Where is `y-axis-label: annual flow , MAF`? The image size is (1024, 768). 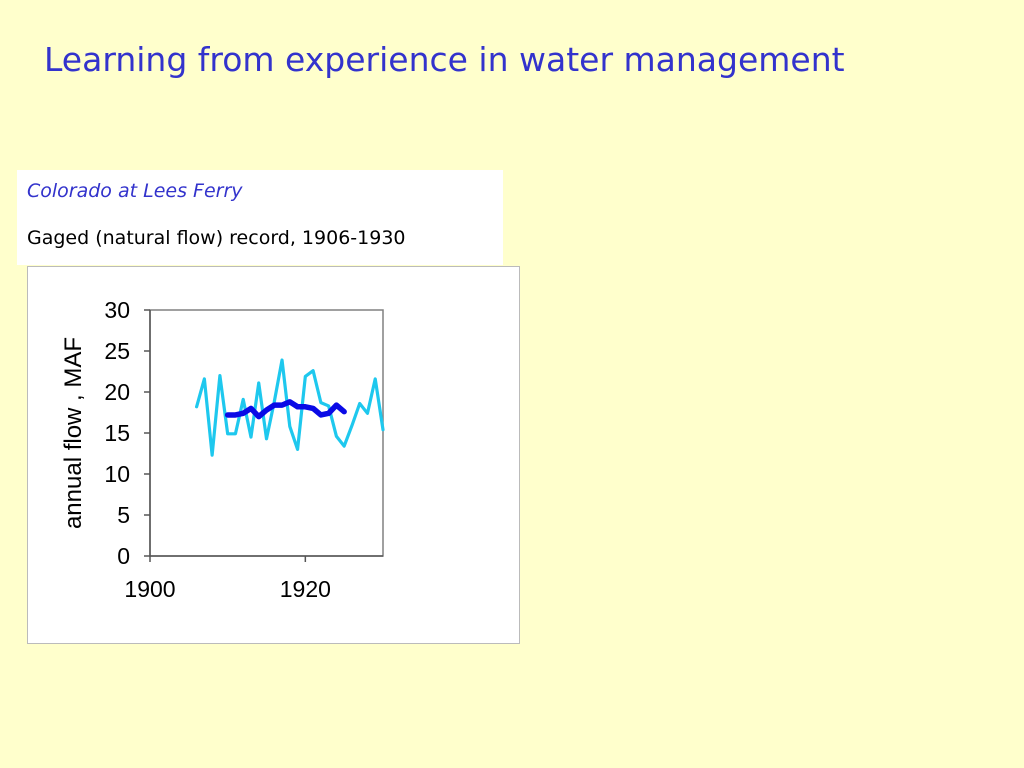 y-axis-label: annual flow , MAF is located at coordinates (73, 433).